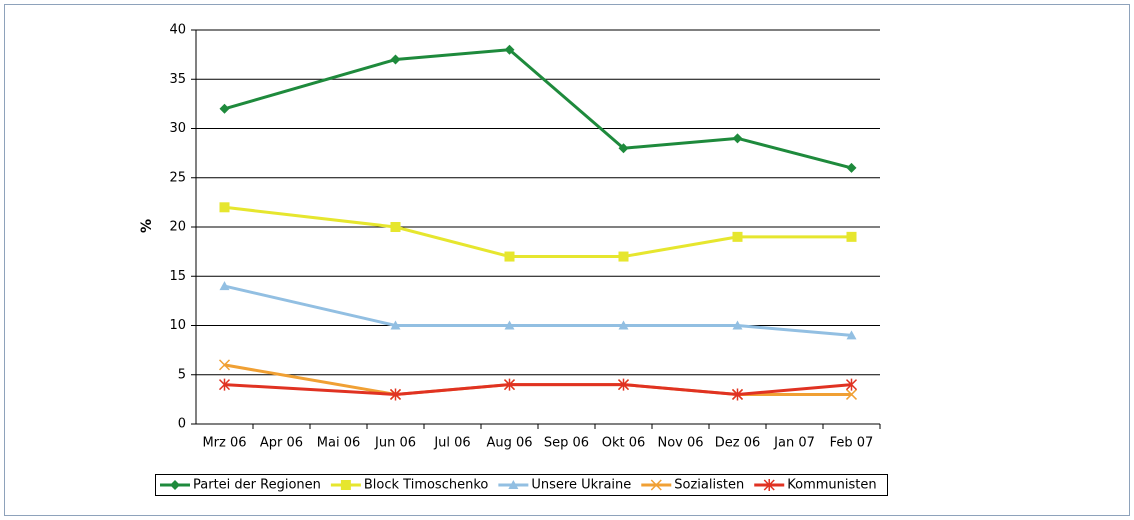  Describe the element at coordinates (426, 485) in the screenshot. I see `legend-label: Block Timoschenko` at that location.